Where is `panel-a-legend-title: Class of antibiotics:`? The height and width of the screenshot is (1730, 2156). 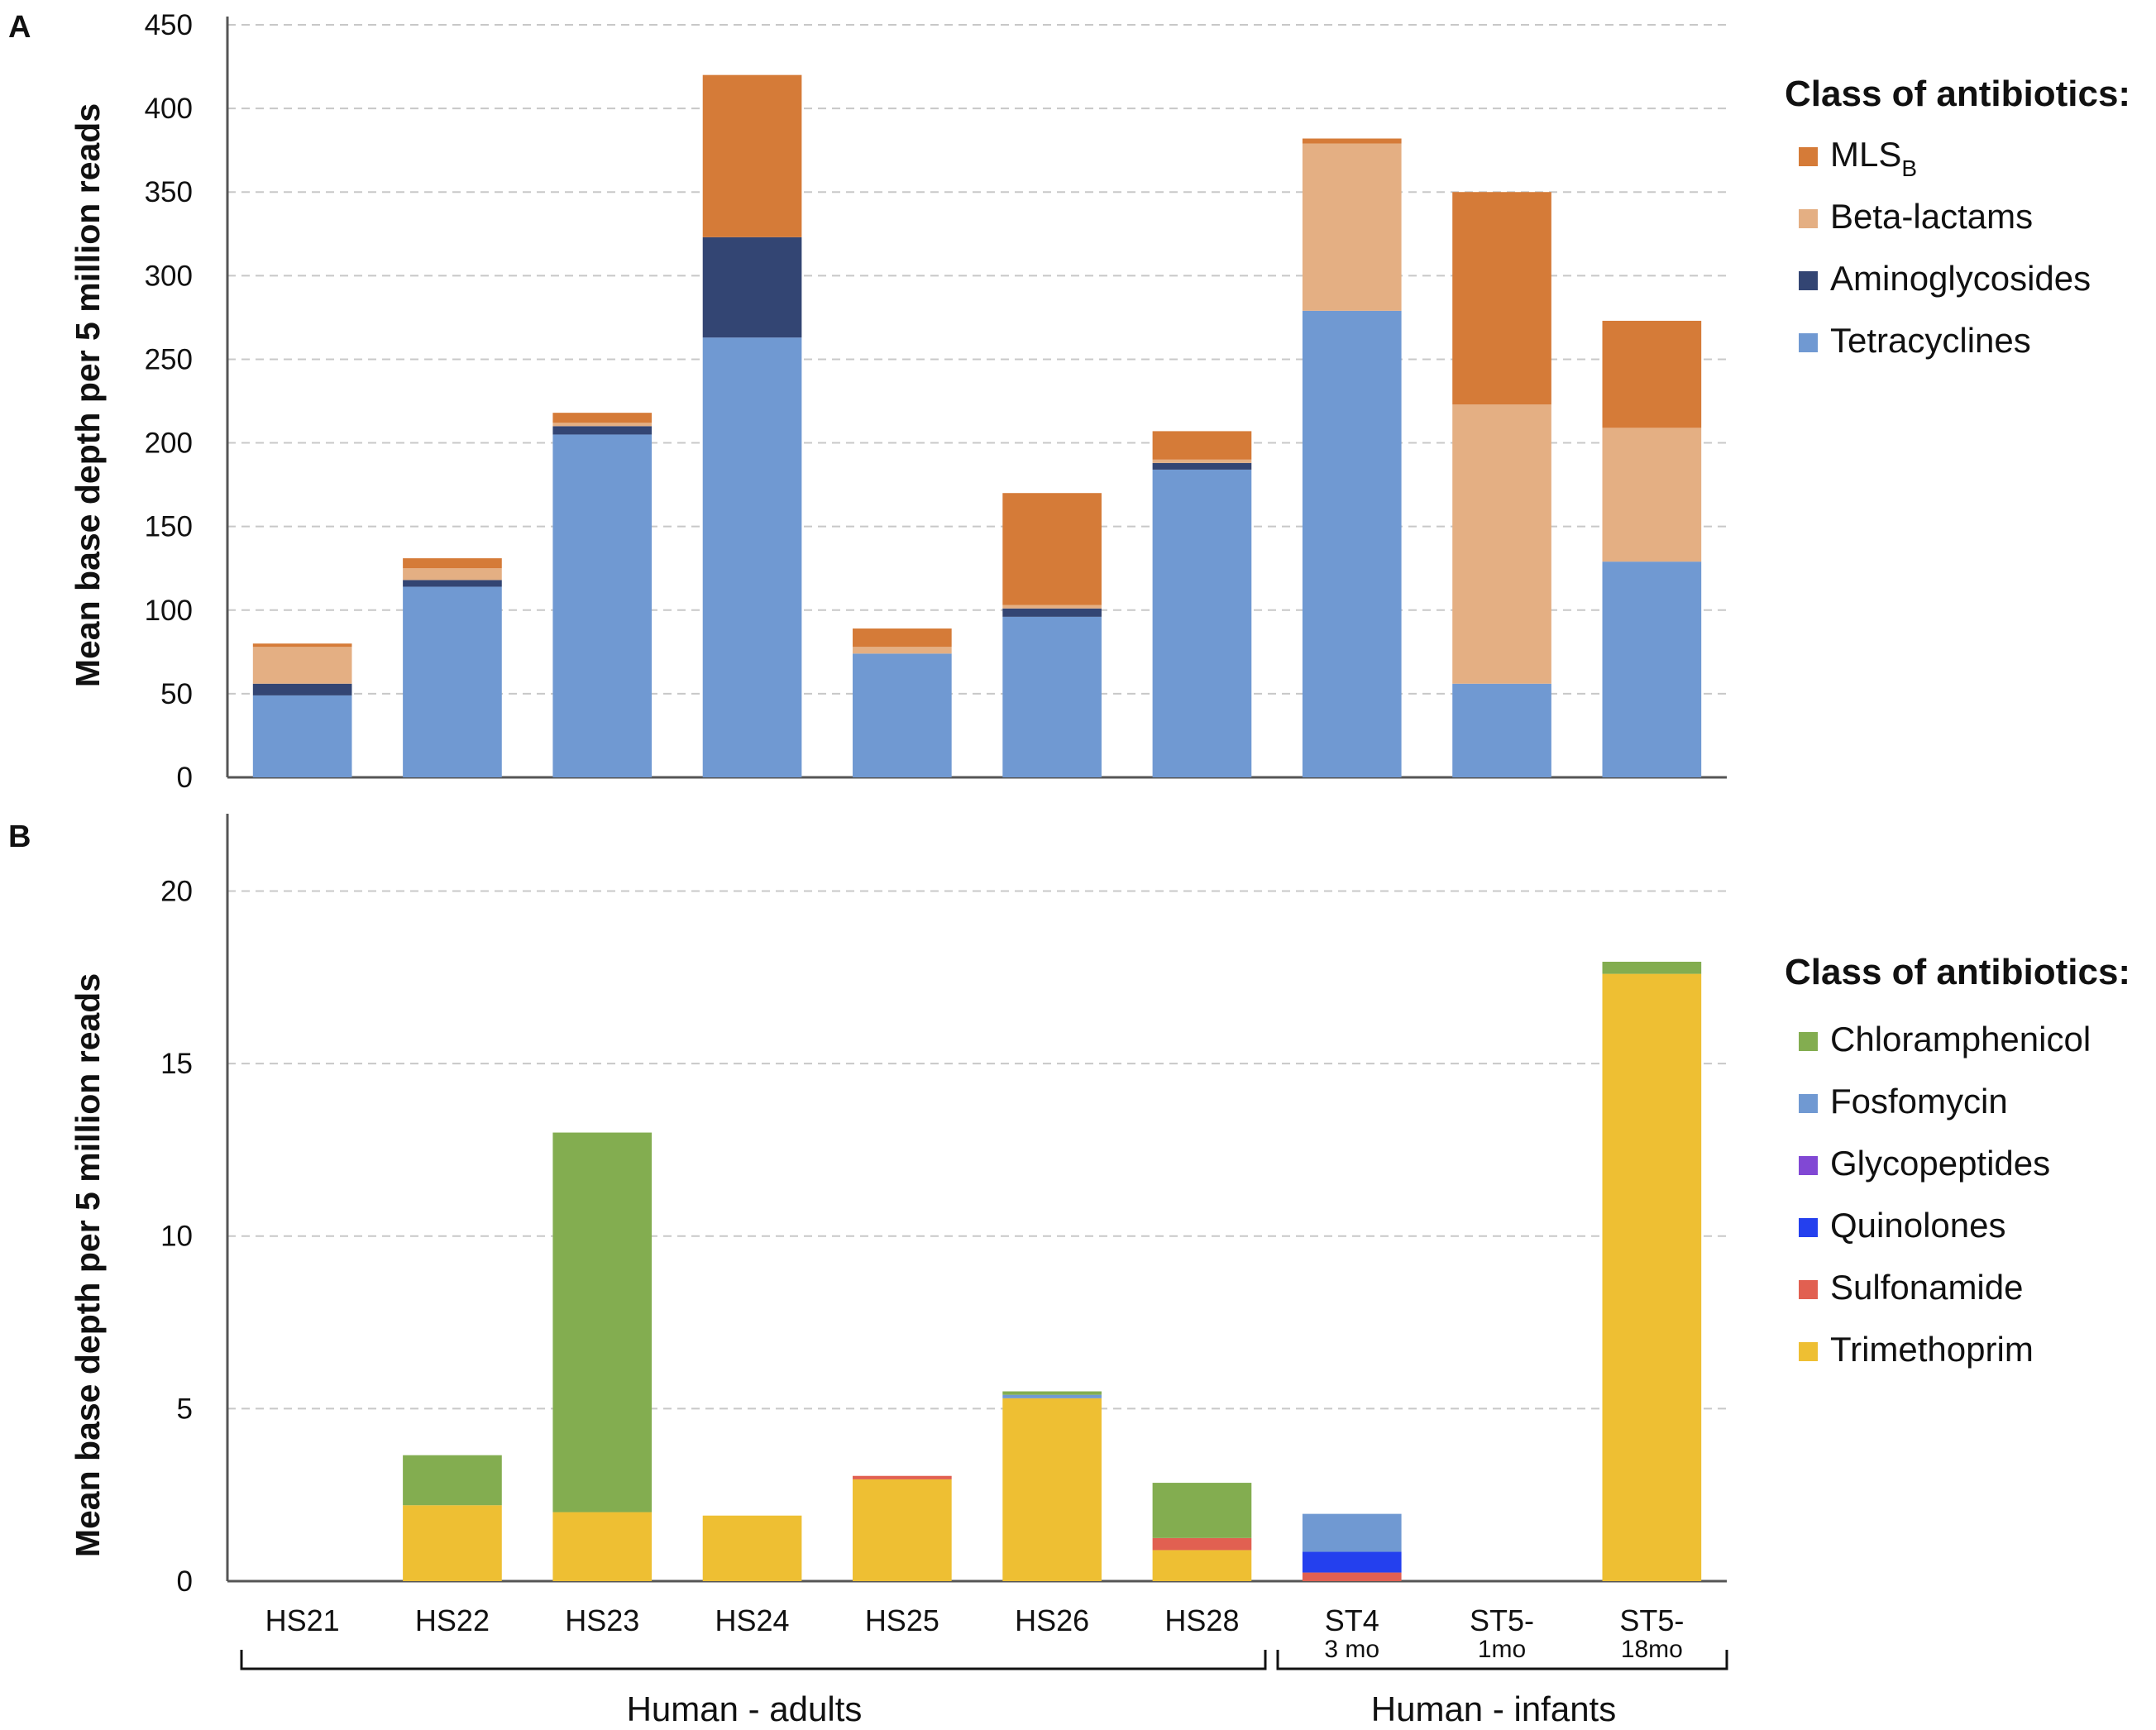
panel-a-legend-title: Class of antibiotics: is located at coordinates (1957, 94).